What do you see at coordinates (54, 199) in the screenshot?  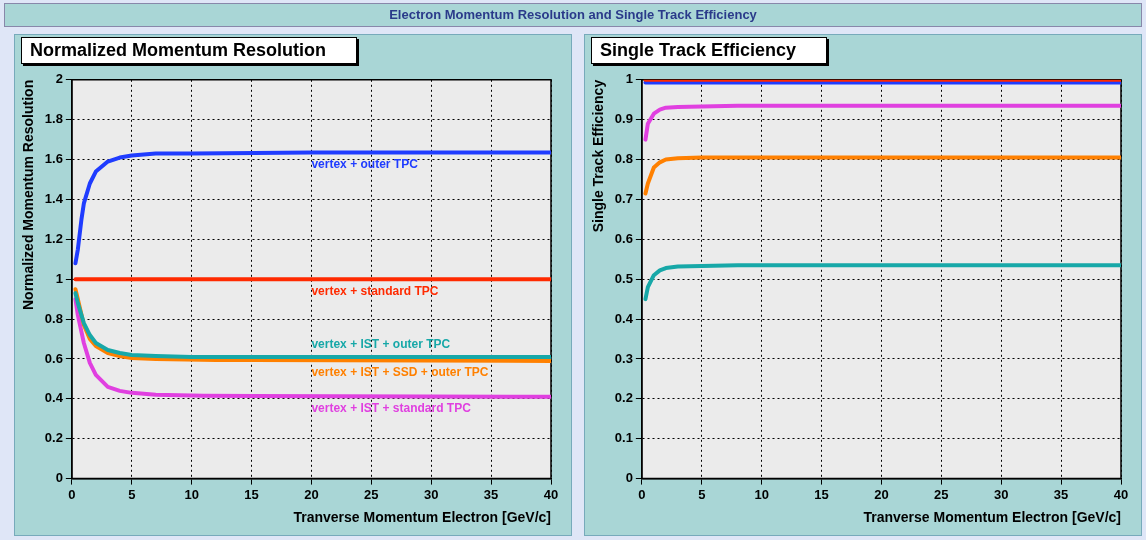 I see `y-tick-label: 1.4` at bounding box center [54, 199].